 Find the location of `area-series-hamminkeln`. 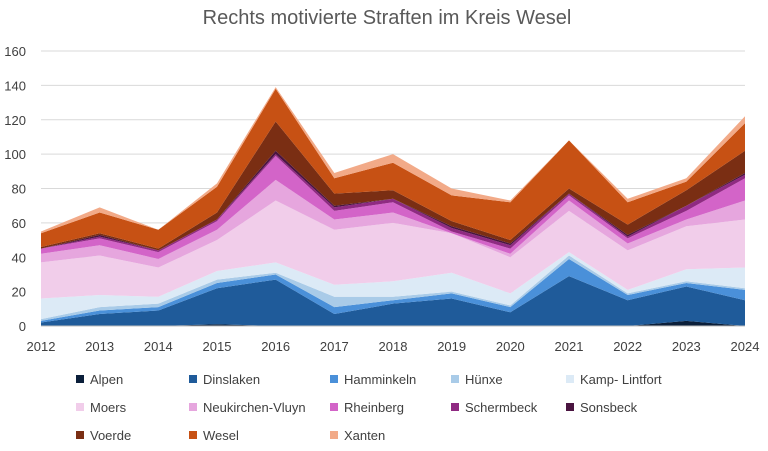

area-series-hamminkeln is located at coordinates (393, 290).